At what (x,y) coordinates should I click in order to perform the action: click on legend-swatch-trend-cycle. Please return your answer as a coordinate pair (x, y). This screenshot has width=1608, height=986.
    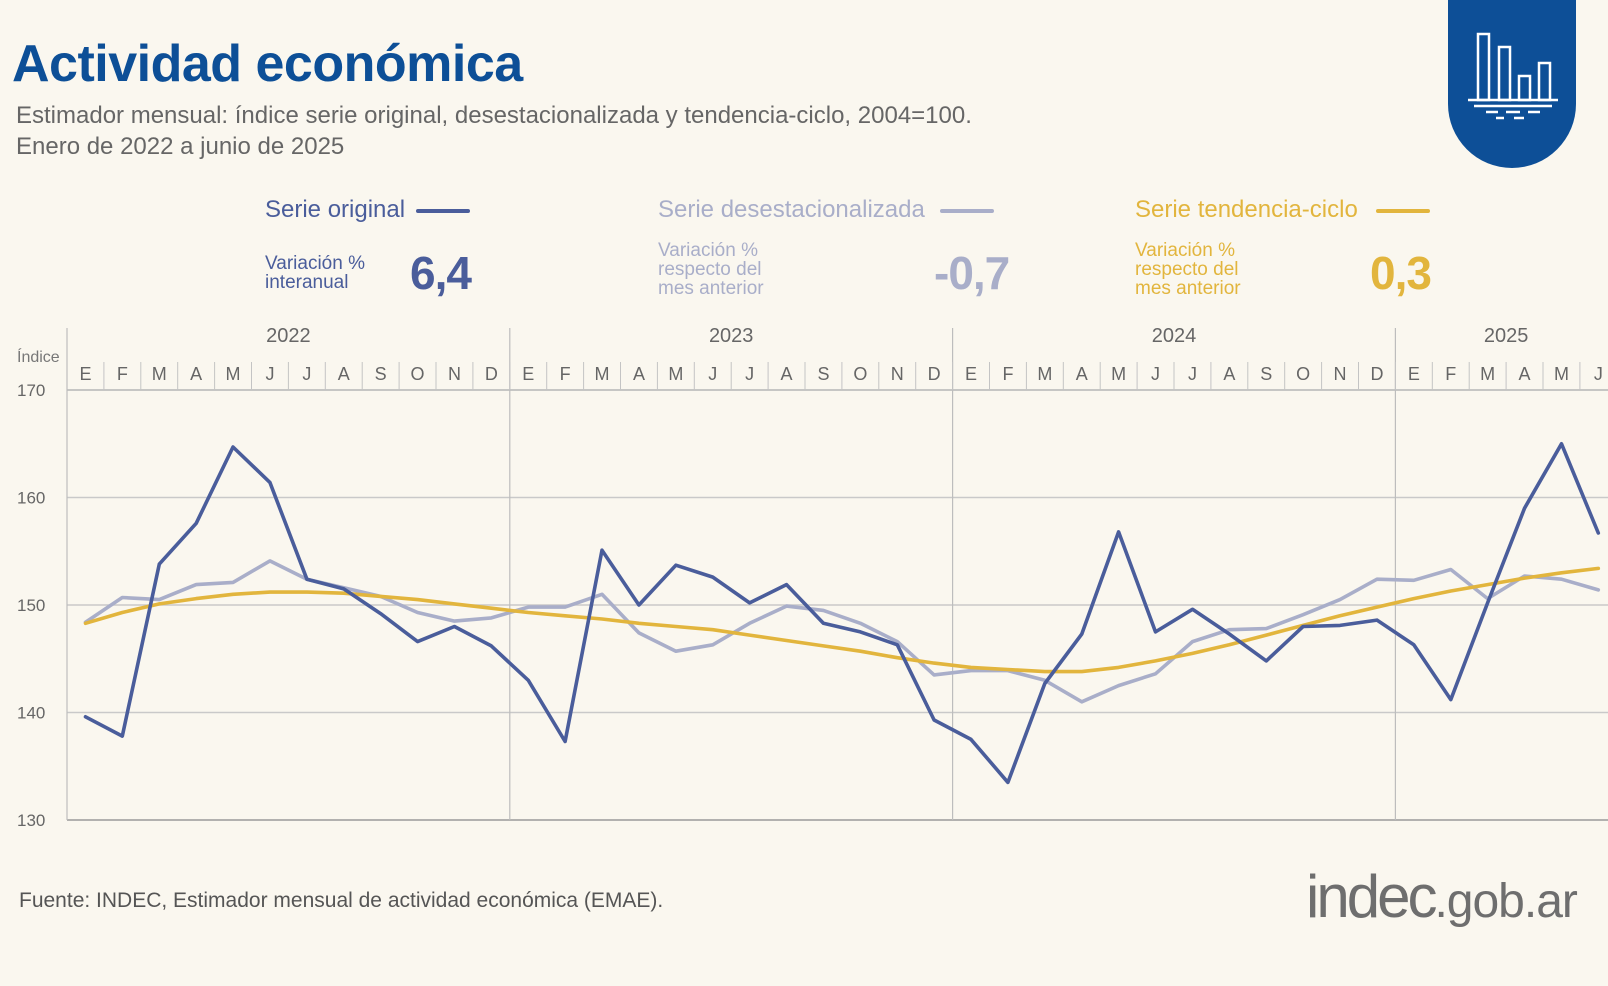
    Looking at the image, I should click on (1403, 211).